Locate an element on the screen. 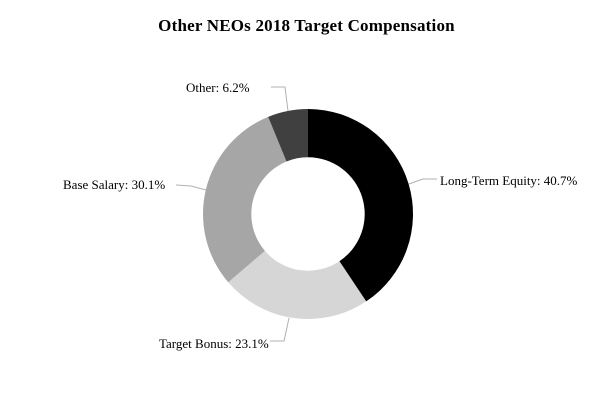 This screenshot has height=400, width=613. leader-line-long-term-equity is located at coordinates (422, 181).